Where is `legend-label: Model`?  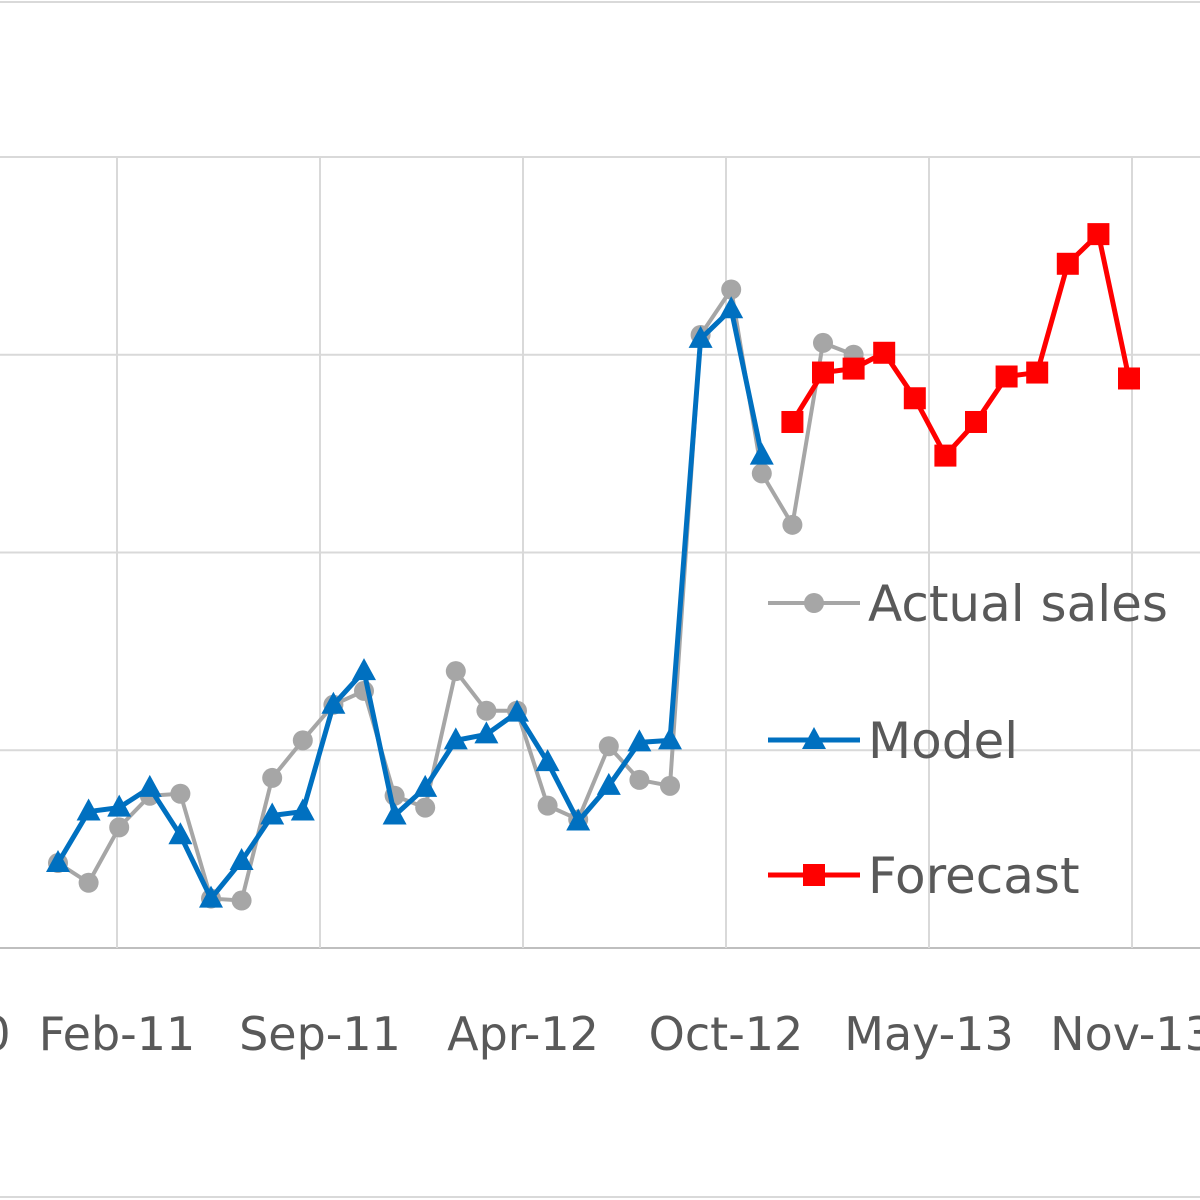 legend-label: Model is located at coordinates (943, 741).